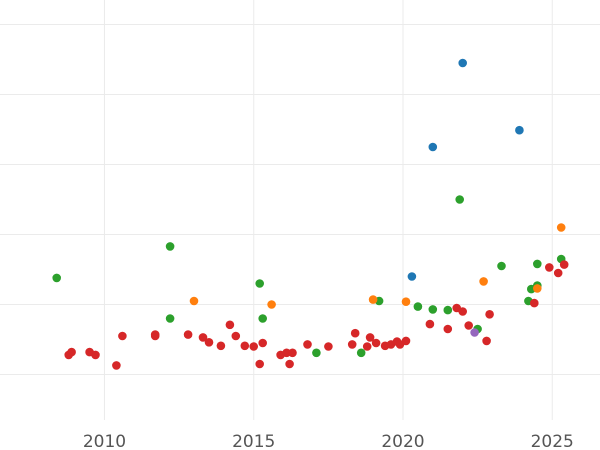 Image resolution: width=600 pixels, height=450 pixels. What do you see at coordinates (104, 441) in the screenshot?
I see `x-tick-label-2010: 2010` at bounding box center [104, 441].